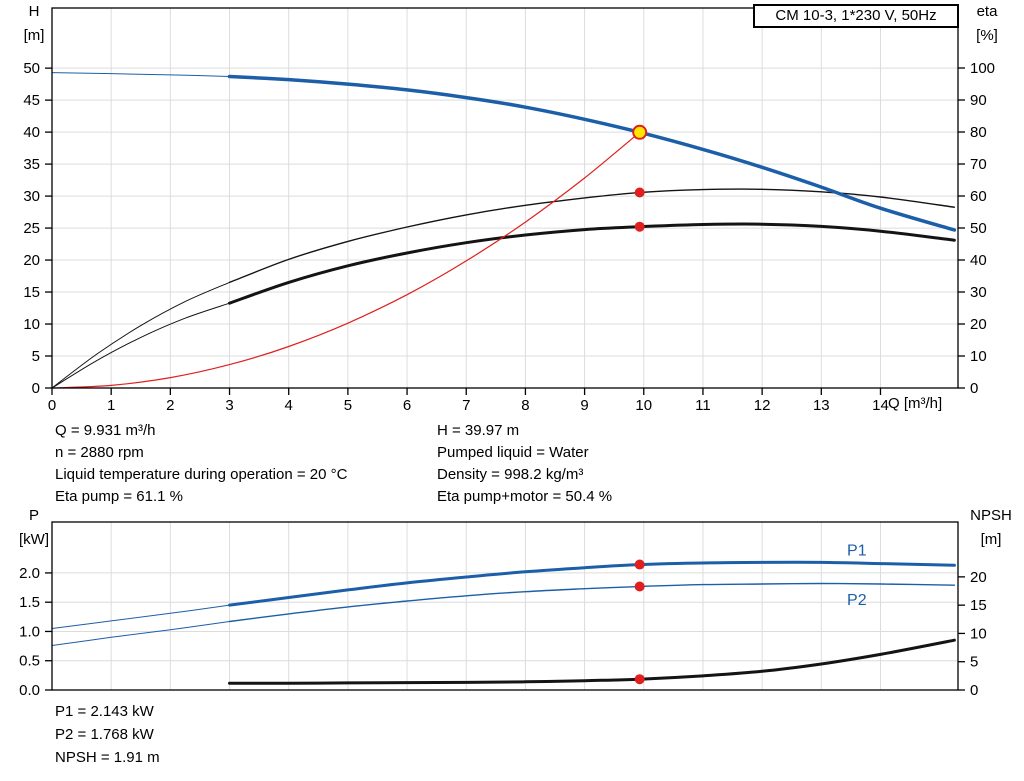 The height and width of the screenshot is (781, 1024). I want to click on tick-marks, so click(505, 631).